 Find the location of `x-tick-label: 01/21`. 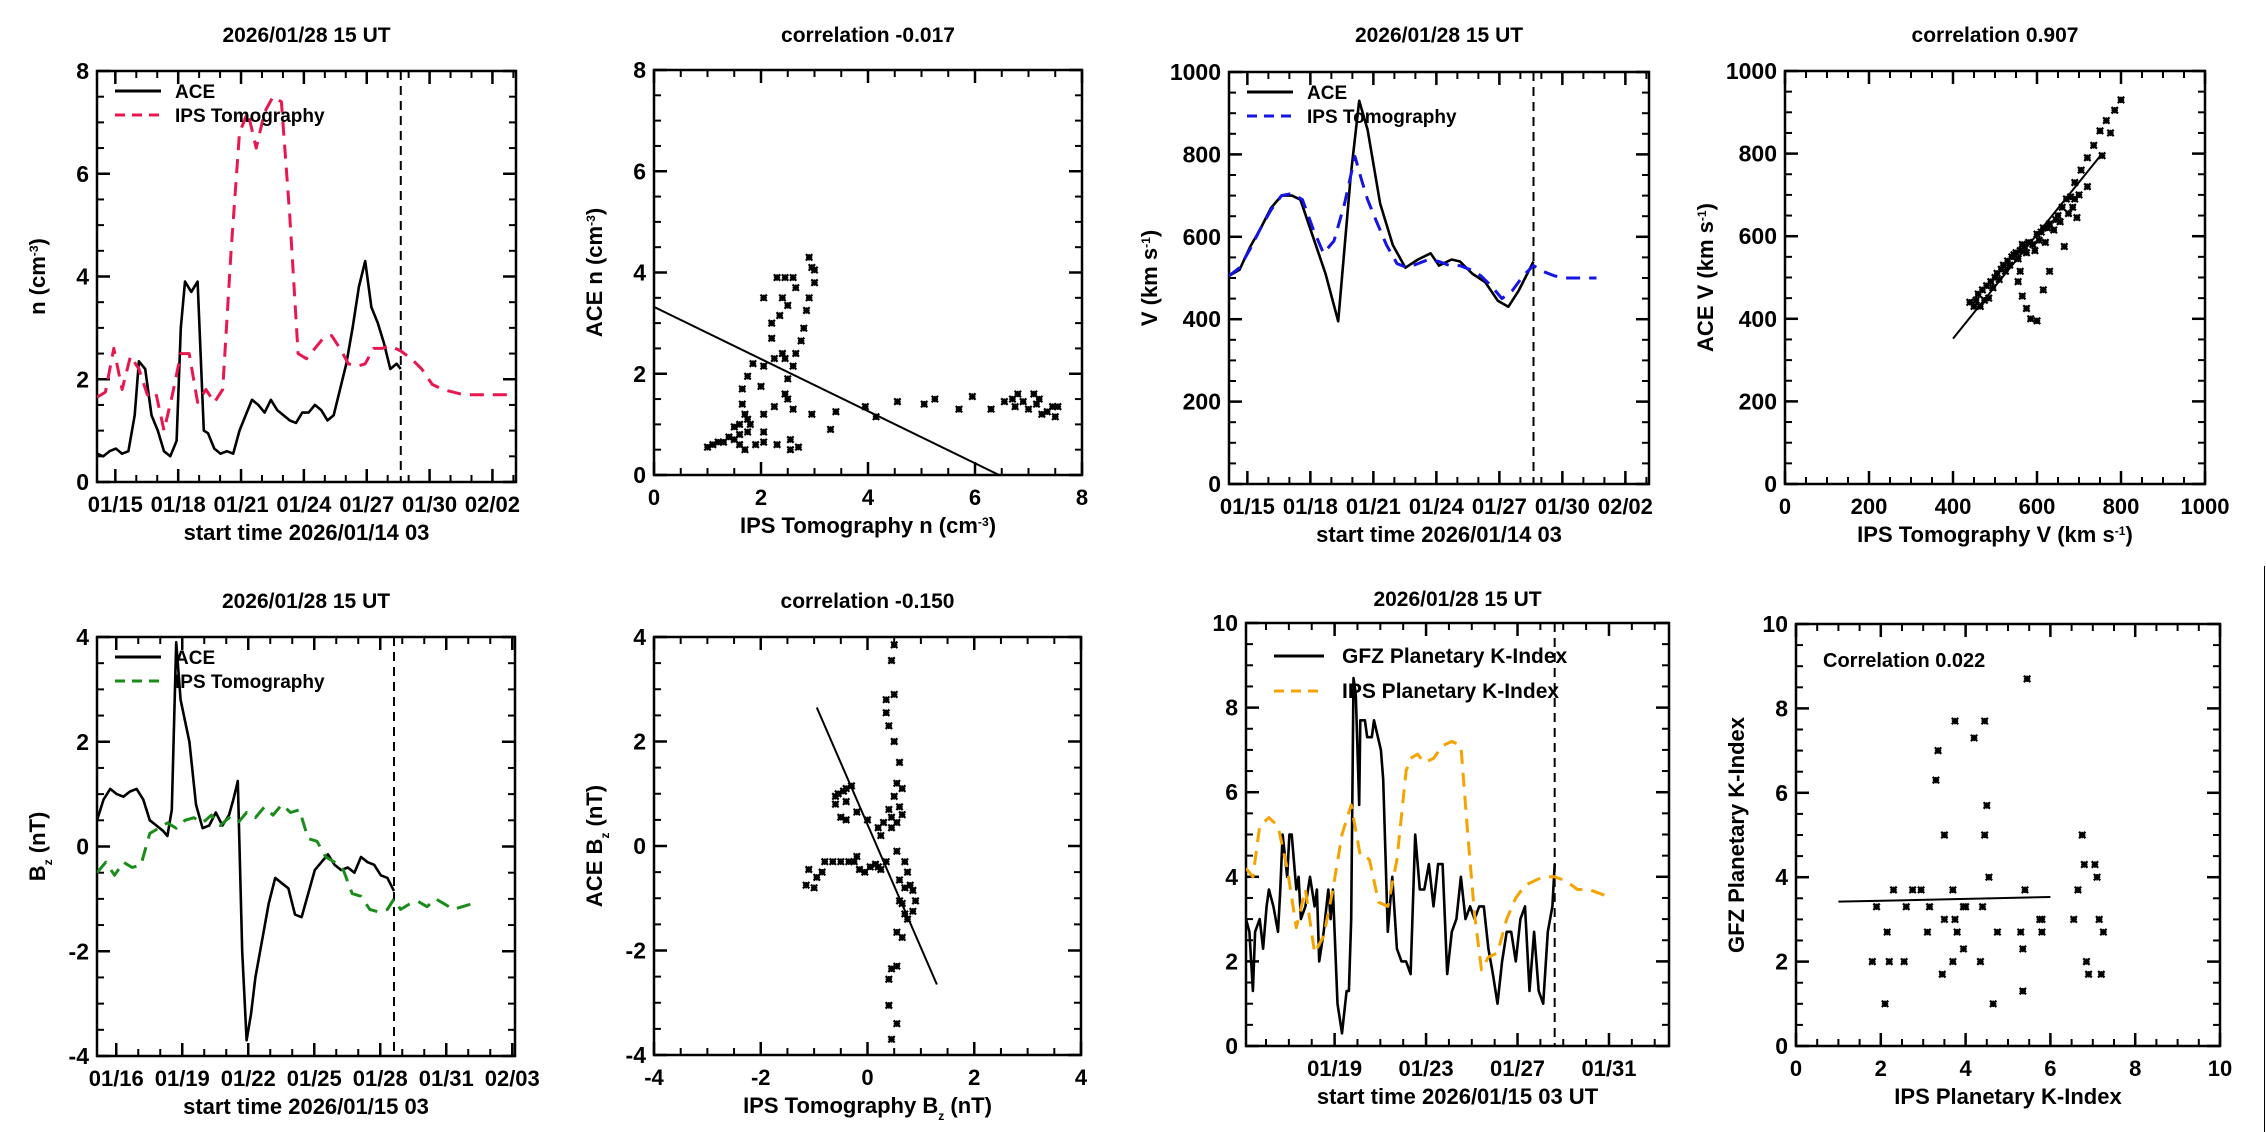

x-tick-label: 01/21 is located at coordinates (241, 504).